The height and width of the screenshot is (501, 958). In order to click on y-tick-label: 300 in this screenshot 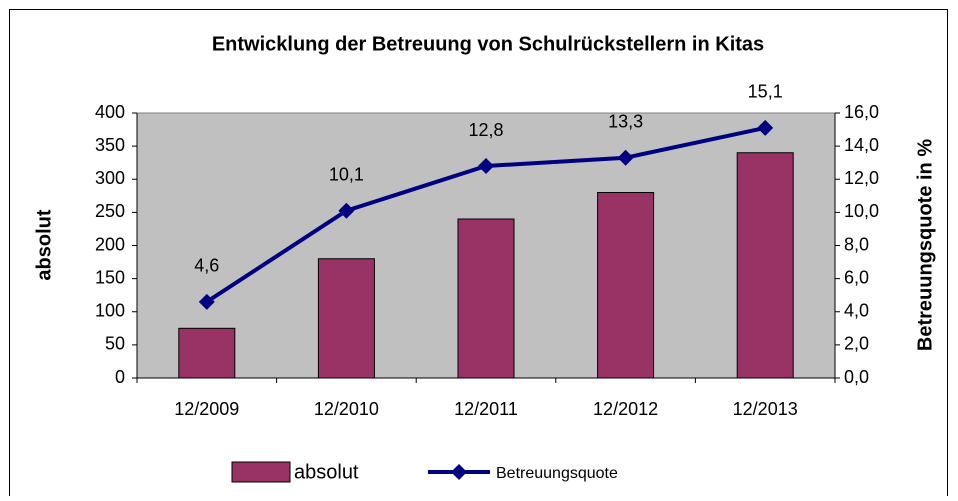, I will do `click(110, 178)`.